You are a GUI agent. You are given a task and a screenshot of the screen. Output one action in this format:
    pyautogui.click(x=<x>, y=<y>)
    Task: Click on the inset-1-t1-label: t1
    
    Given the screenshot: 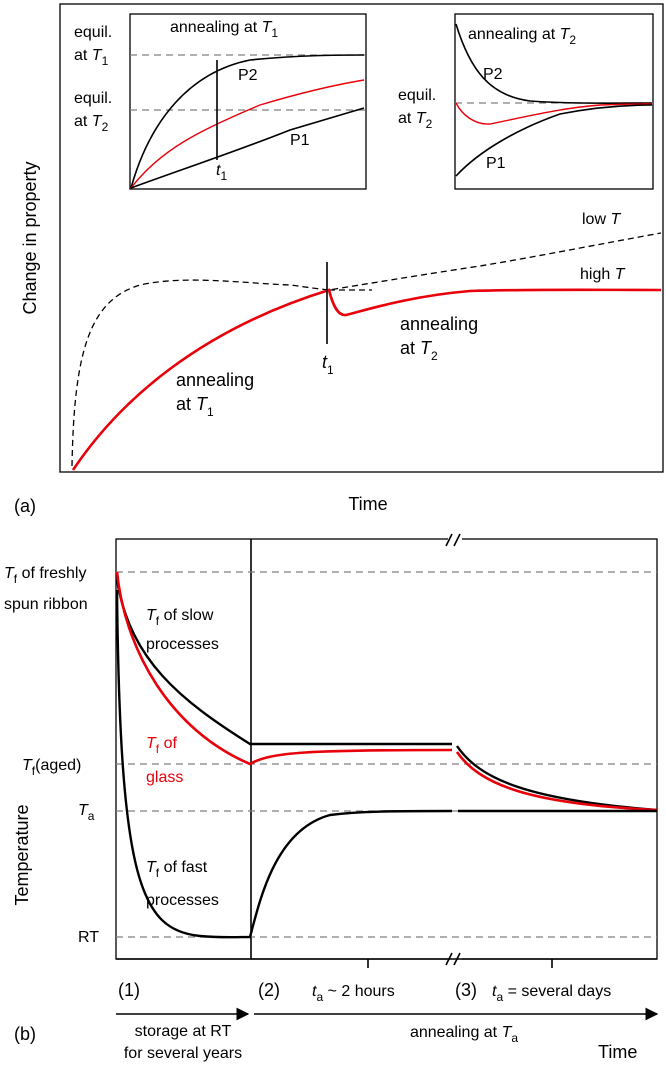 What is the action you would take?
    pyautogui.click(x=221, y=172)
    